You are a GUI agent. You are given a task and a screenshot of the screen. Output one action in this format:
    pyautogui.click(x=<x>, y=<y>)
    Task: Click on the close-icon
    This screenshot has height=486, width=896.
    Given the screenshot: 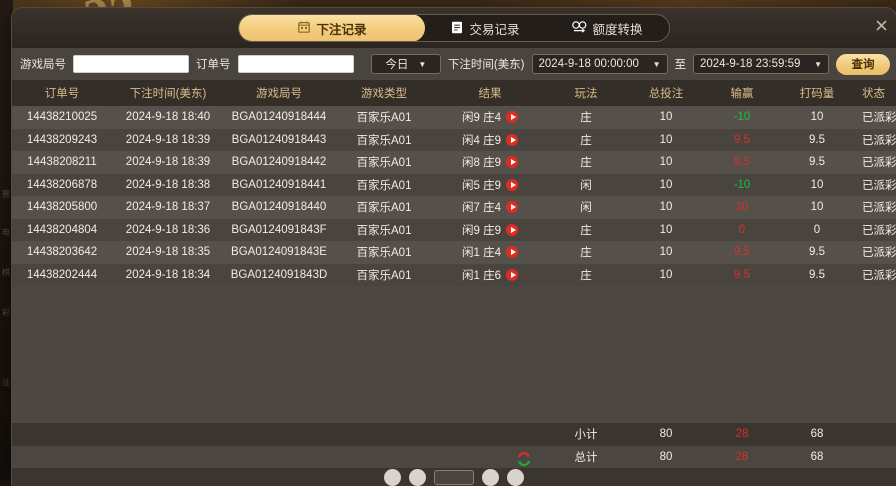 What is the action you would take?
    pyautogui.click(x=881, y=25)
    